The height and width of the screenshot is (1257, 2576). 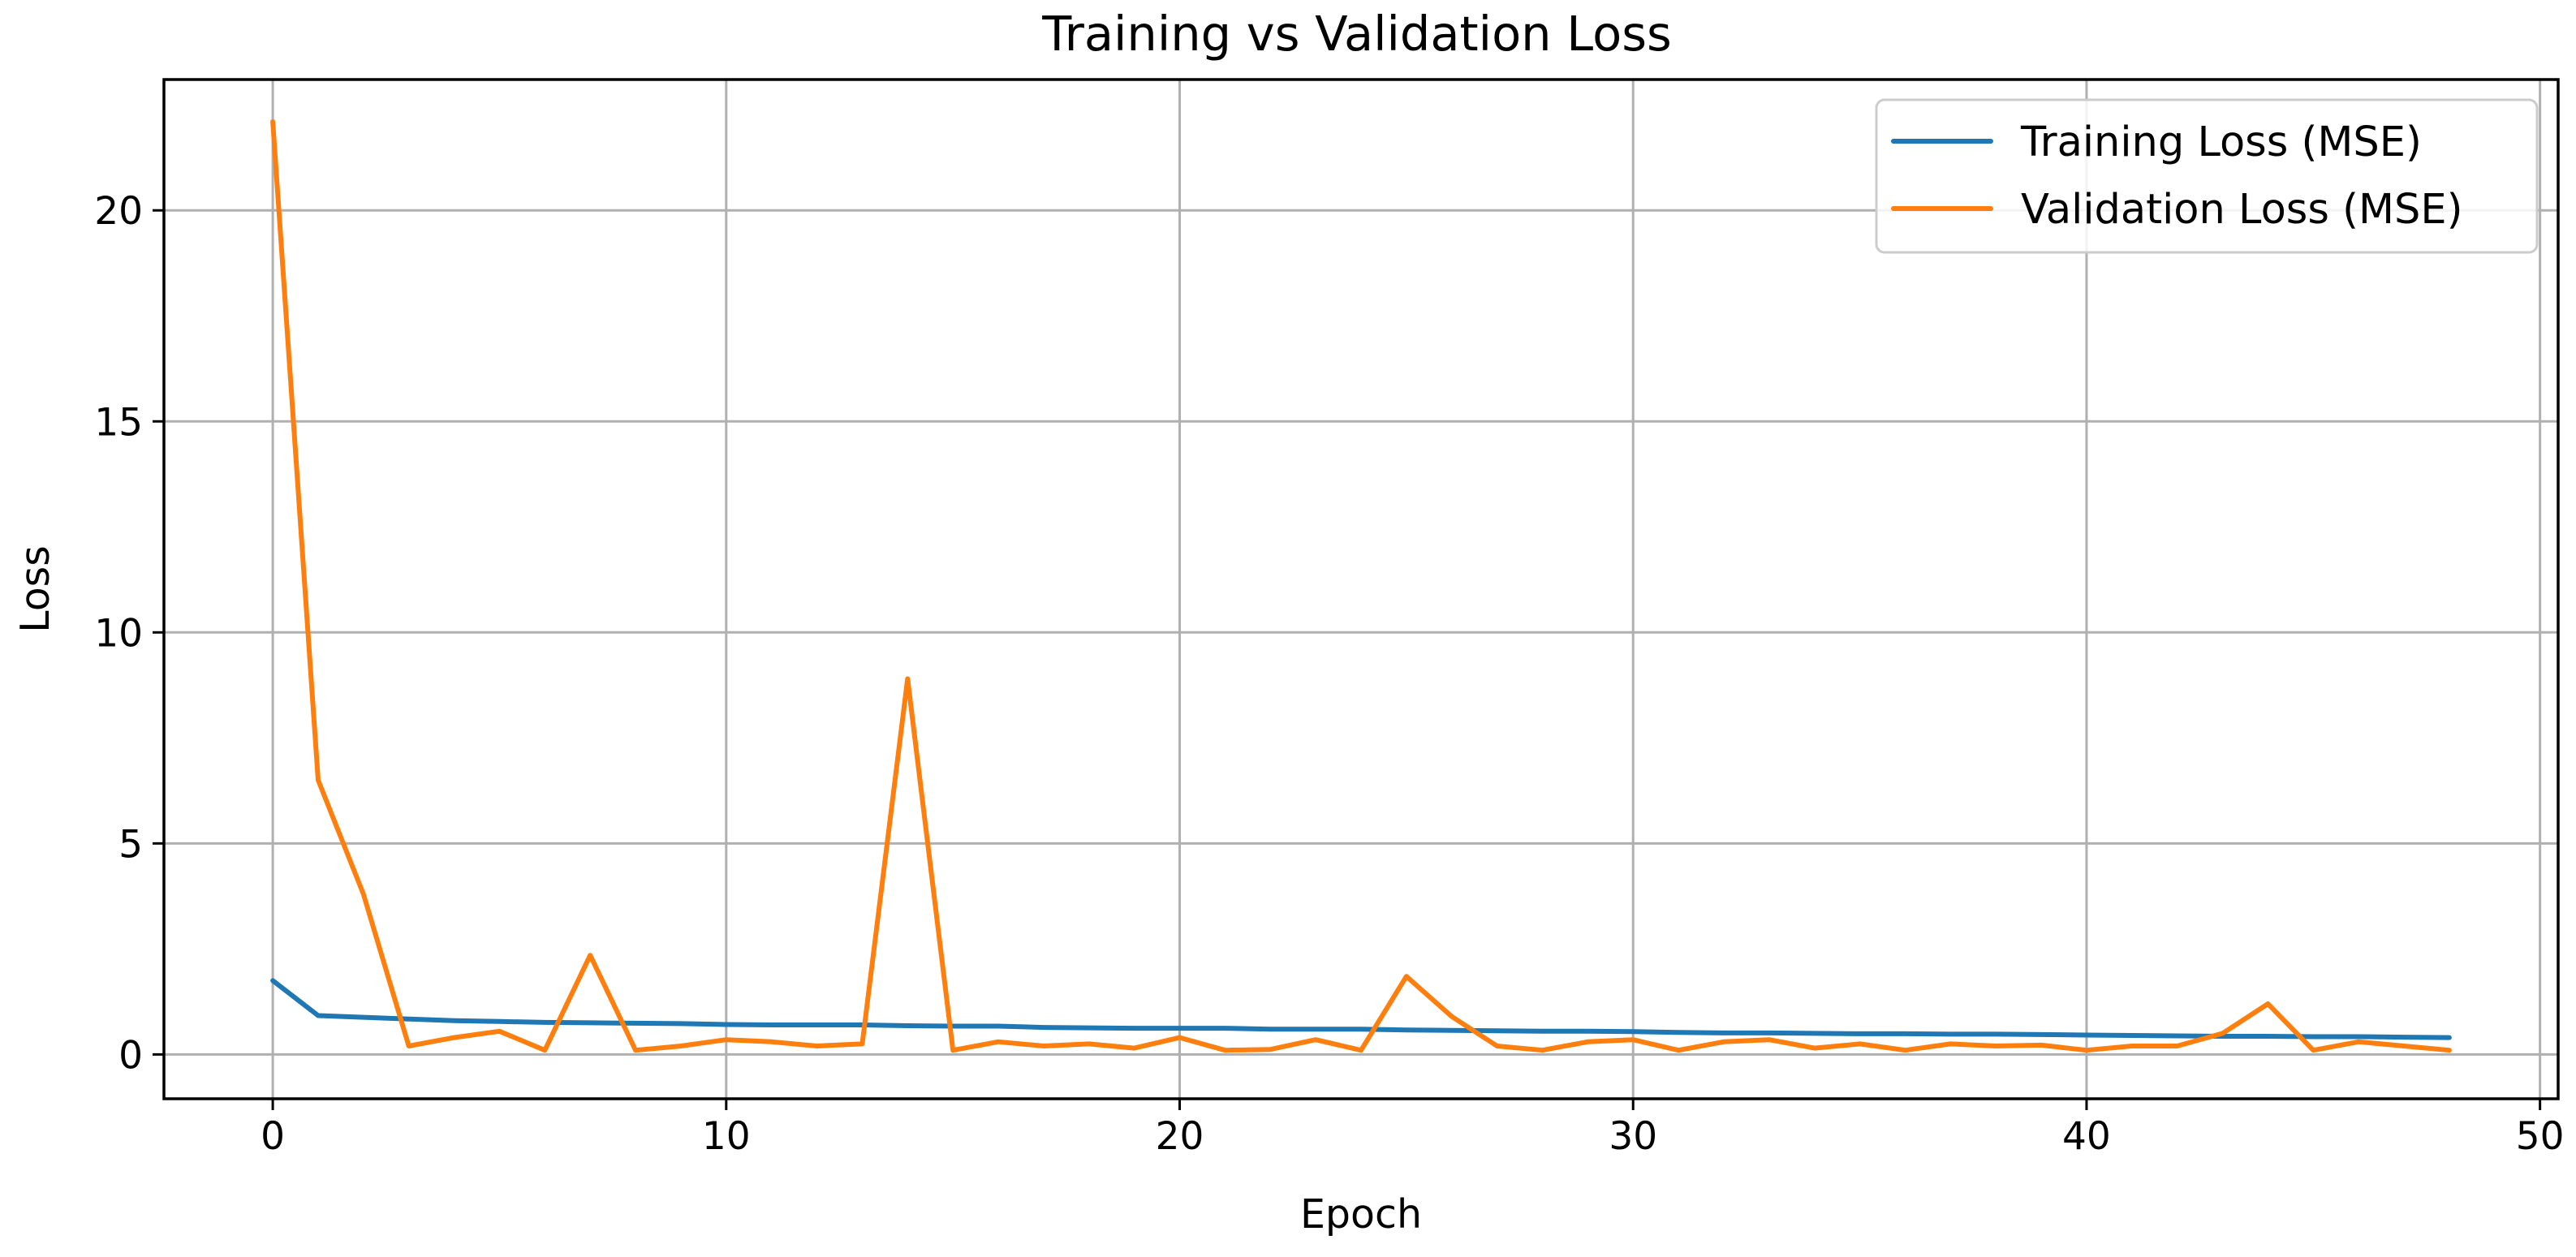 I want to click on y-tick-label: 0, so click(x=130, y=1055).